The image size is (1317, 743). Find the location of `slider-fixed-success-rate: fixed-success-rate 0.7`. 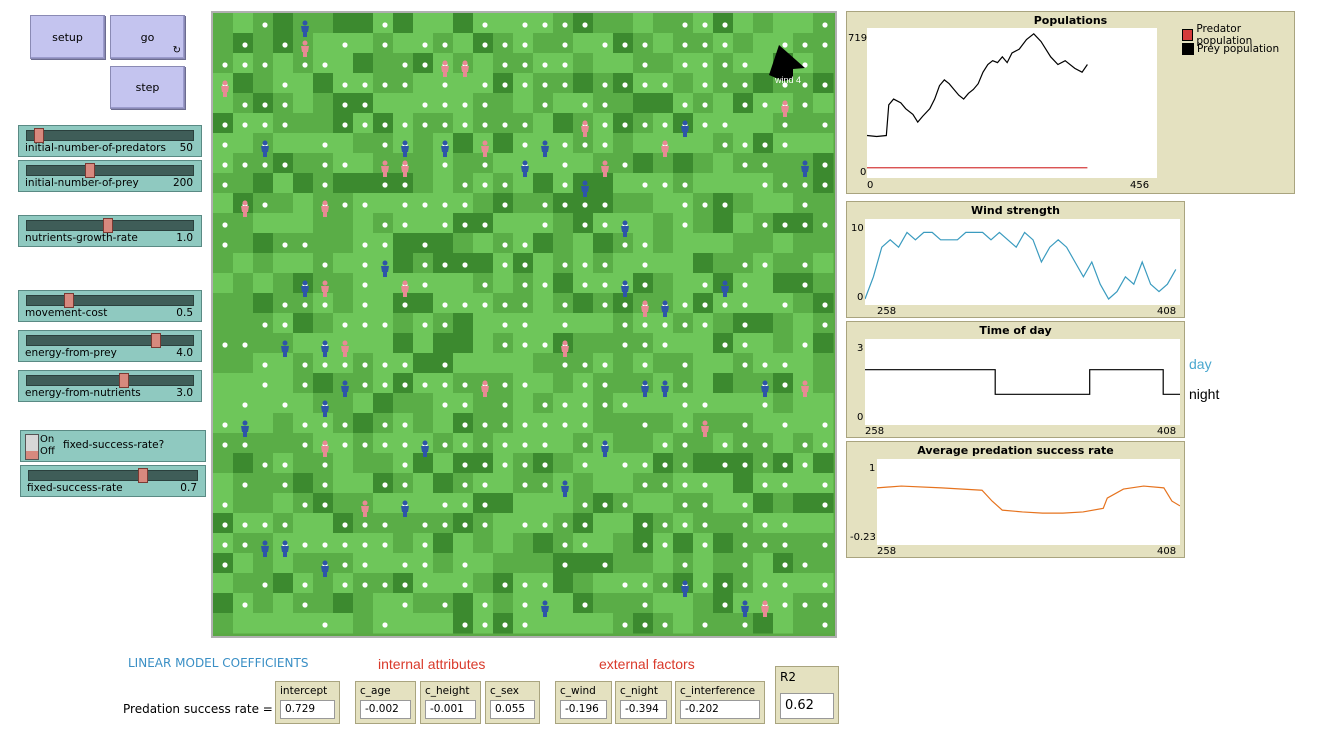

slider-fixed-success-rate: fixed-success-rate 0.7 is located at coordinates (113, 481).